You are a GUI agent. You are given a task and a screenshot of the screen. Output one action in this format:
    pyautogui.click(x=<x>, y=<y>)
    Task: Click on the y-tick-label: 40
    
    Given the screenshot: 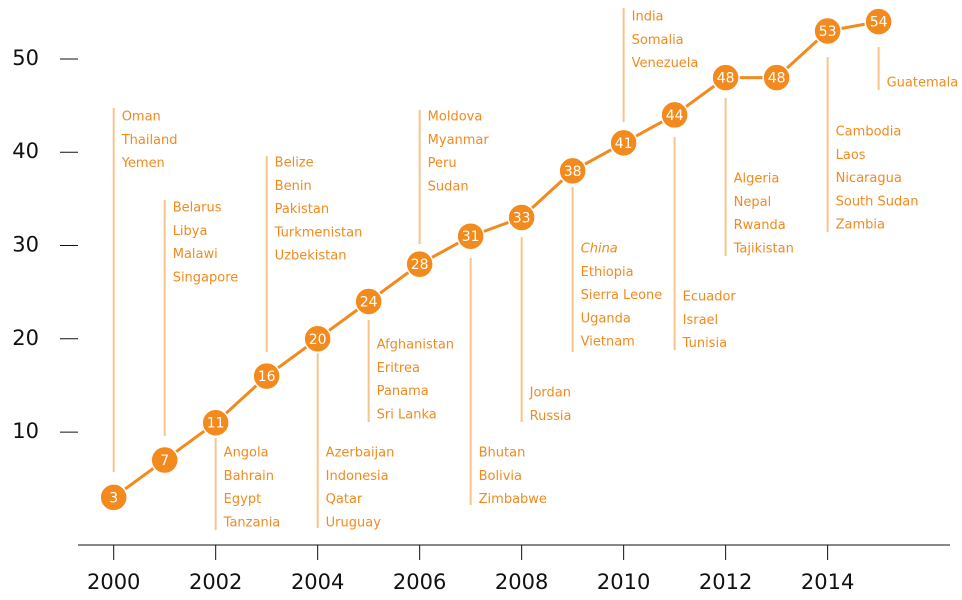 What is the action you would take?
    pyautogui.click(x=25, y=151)
    